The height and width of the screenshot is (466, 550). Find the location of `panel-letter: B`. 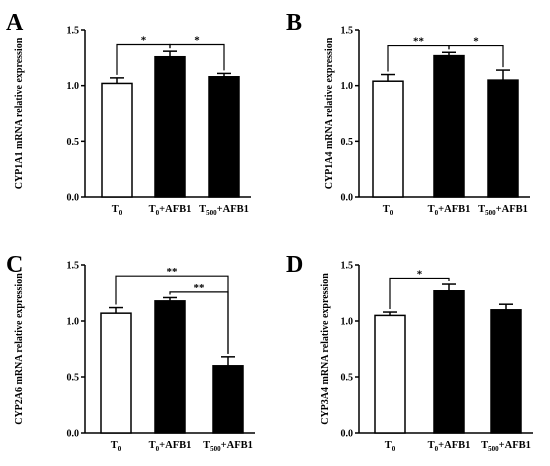

panel-letter: B is located at coordinates (294, 23).